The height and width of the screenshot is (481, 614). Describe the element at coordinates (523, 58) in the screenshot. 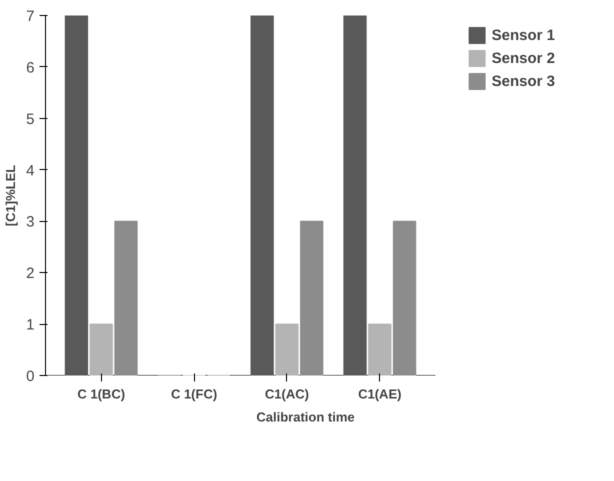

I see `legend-label: Sensor 2` at that location.